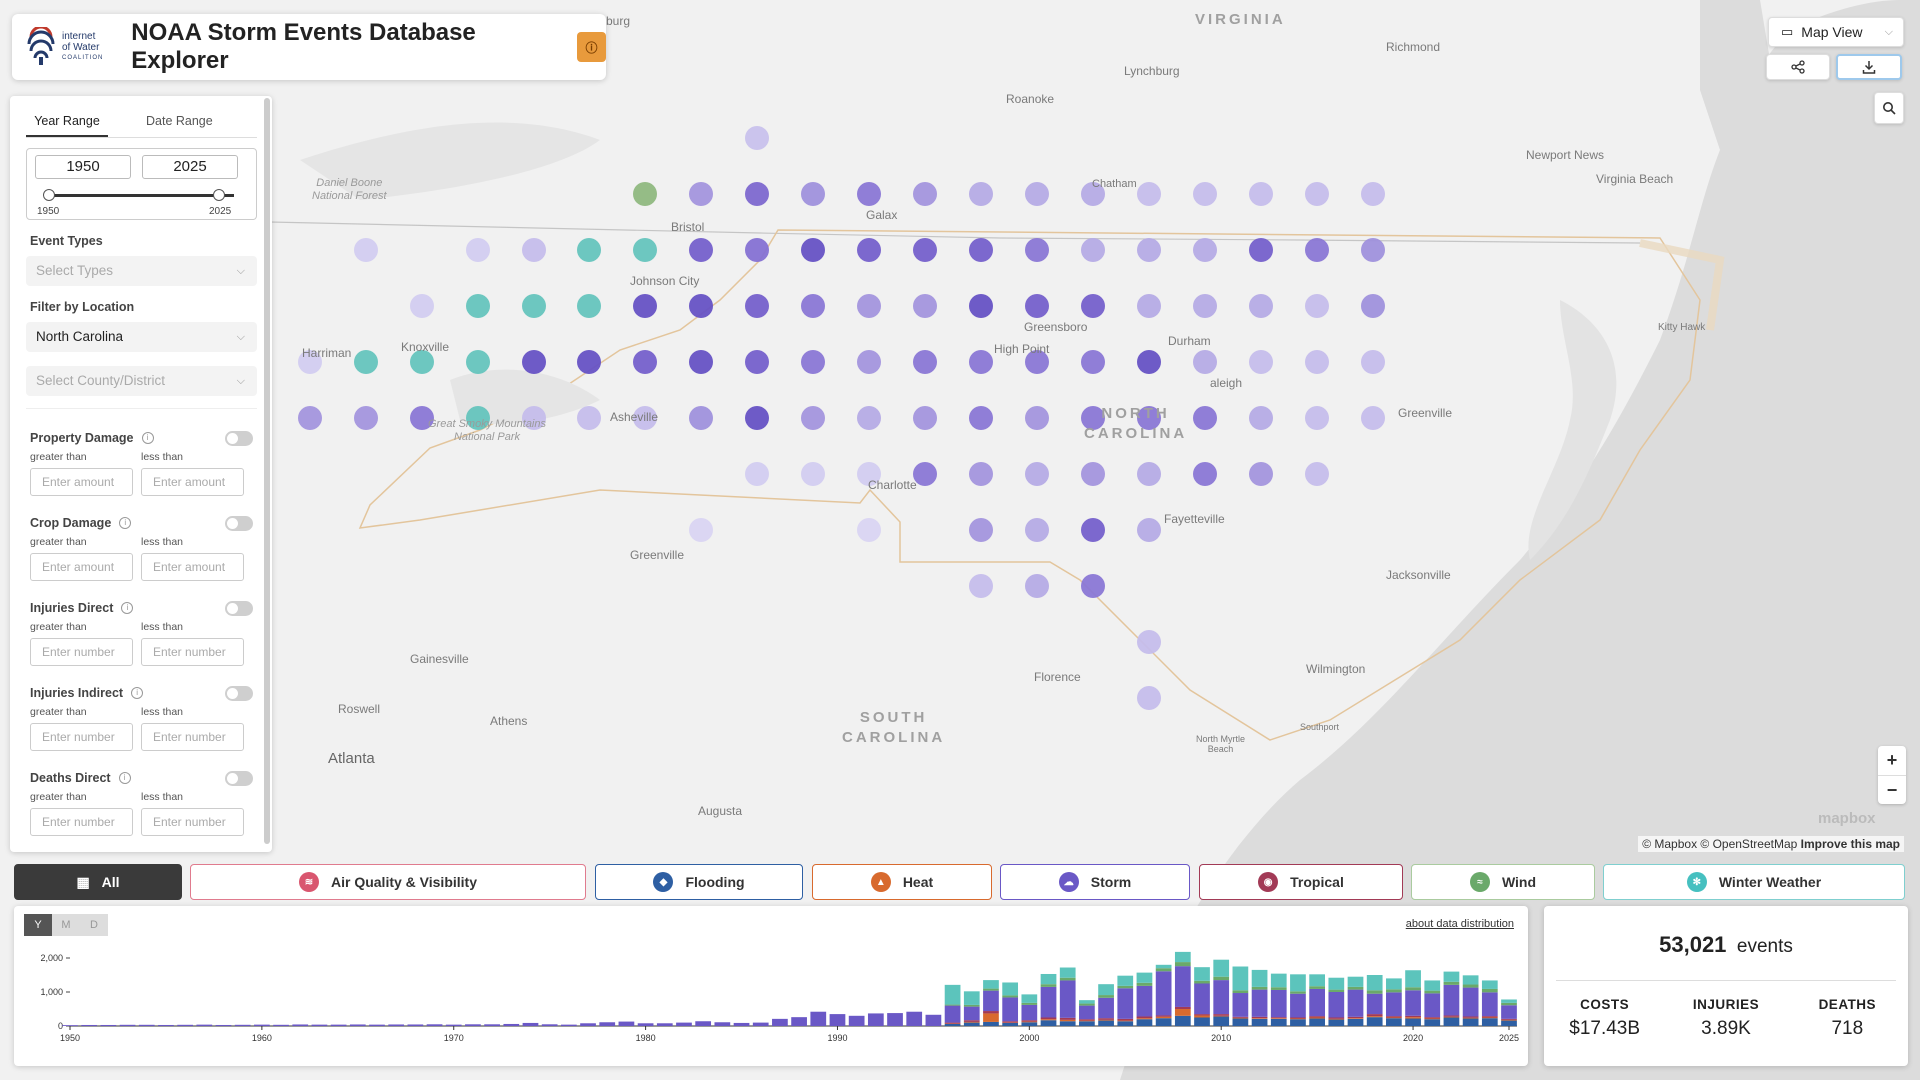  What do you see at coordinates (267, 471) in the screenshot?
I see `panel-scrollbar` at bounding box center [267, 471].